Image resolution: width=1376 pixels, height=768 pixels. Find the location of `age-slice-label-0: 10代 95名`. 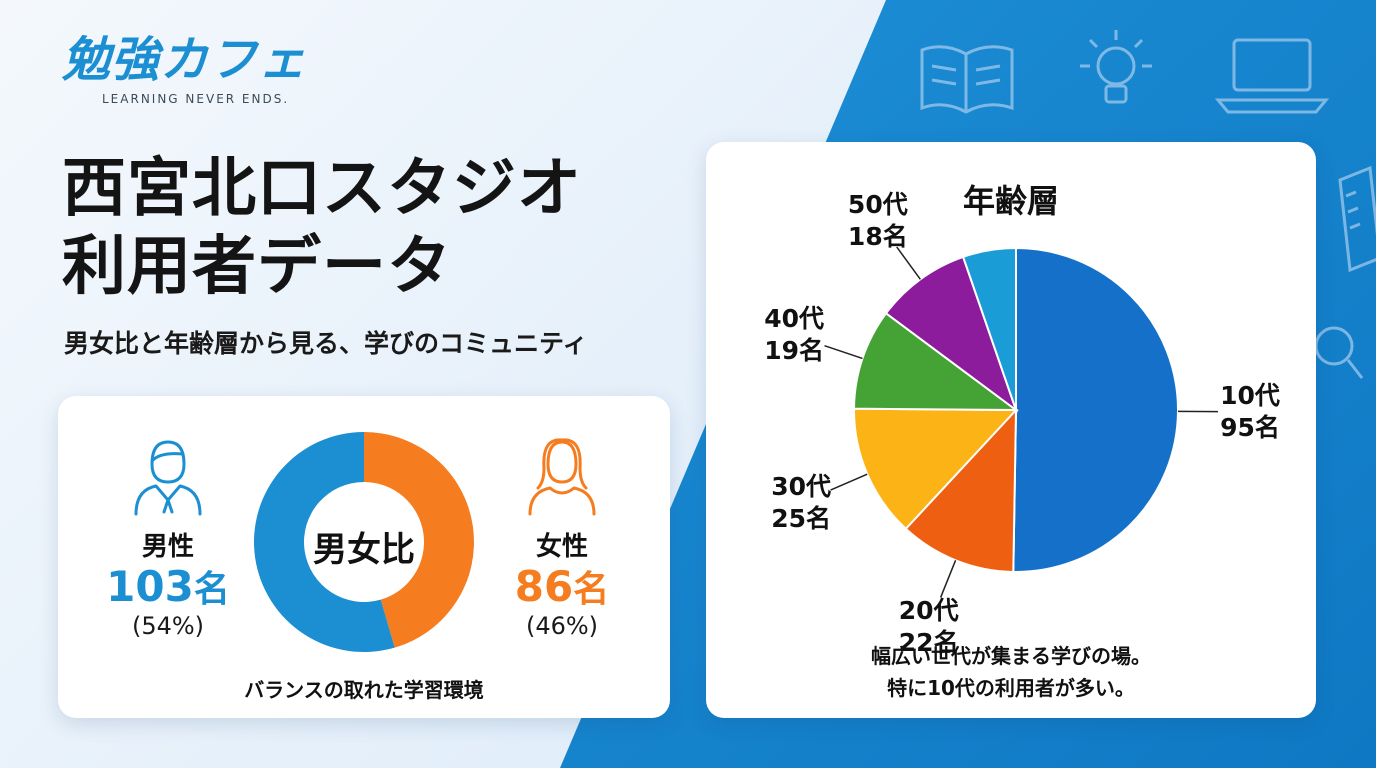

age-slice-label-0: 10代 95名 is located at coordinates (1250, 412).